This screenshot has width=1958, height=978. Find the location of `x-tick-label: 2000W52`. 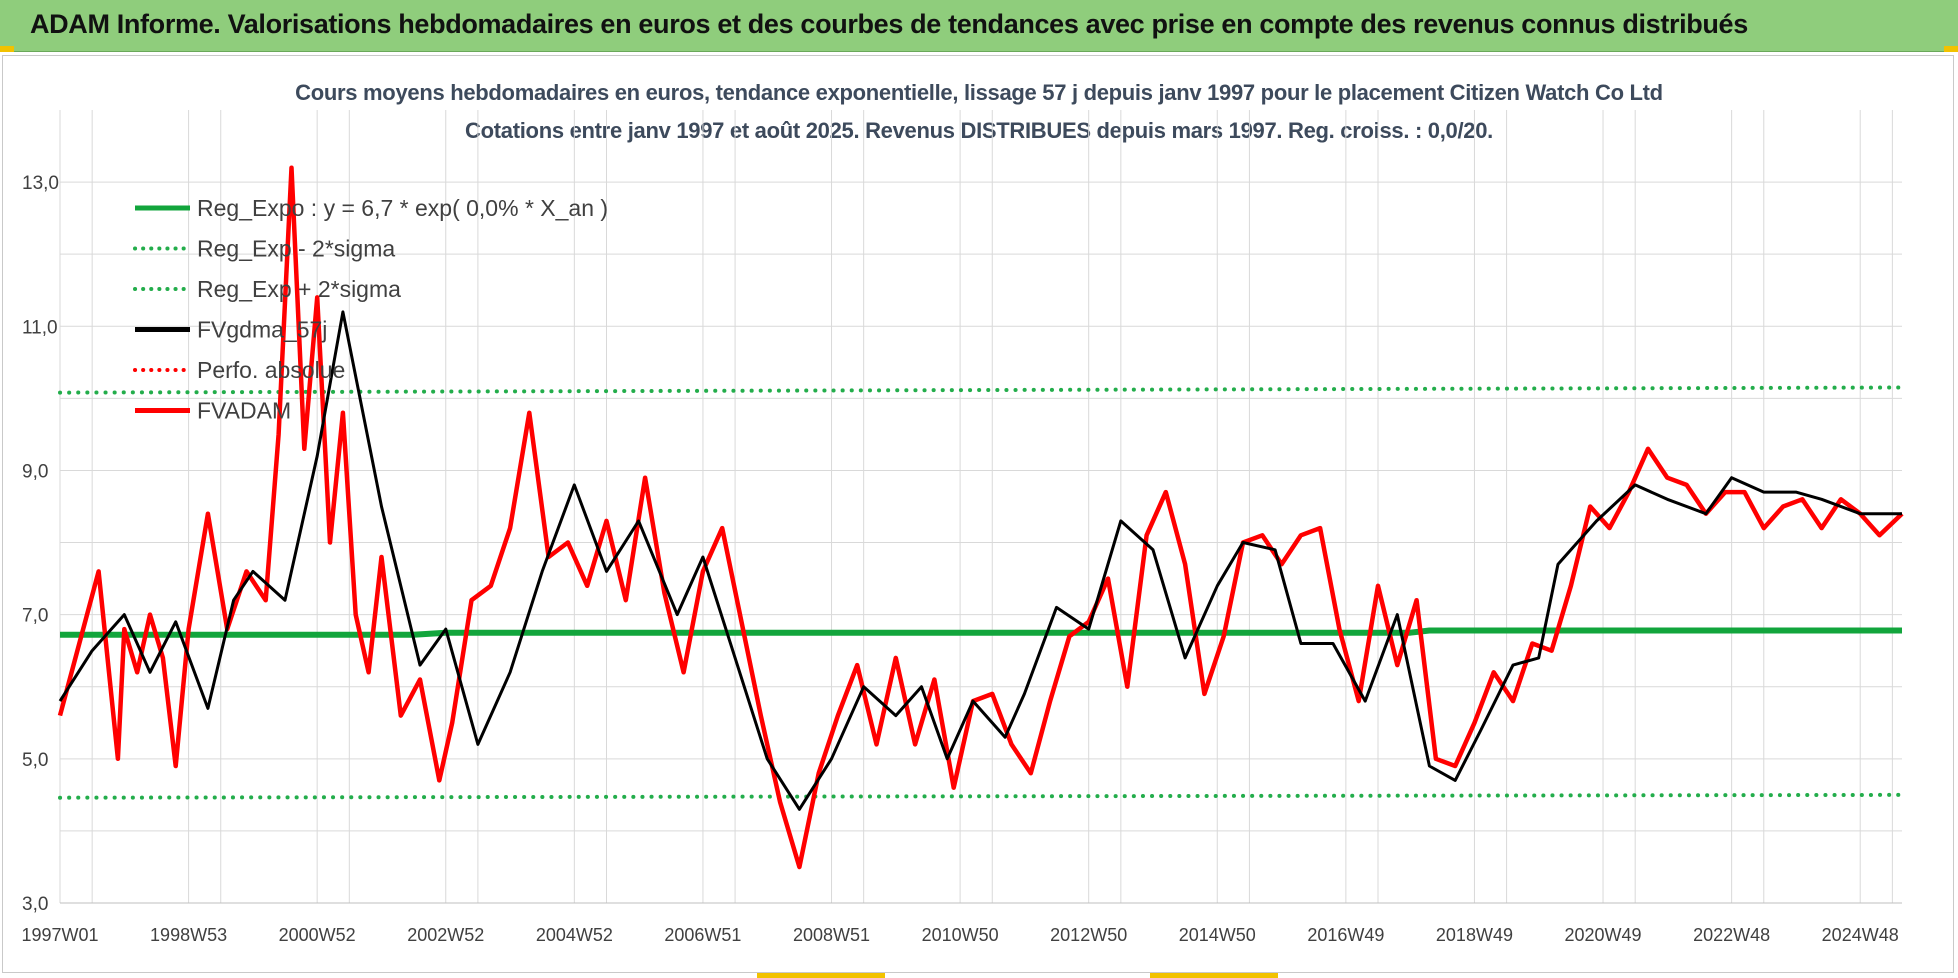

x-tick-label: 2000W52 is located at coordinates (317, 935).